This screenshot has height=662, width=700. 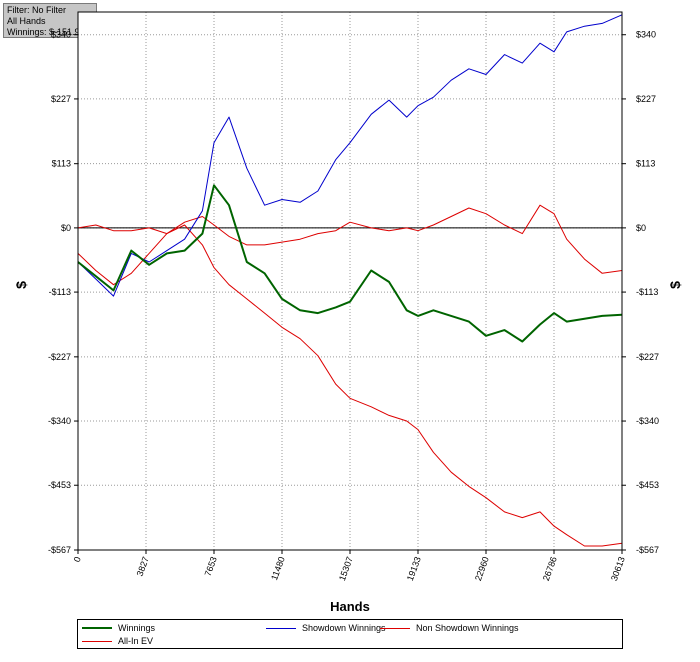 I want to click on legend-item-showdown: Showdown Winnings, so click(x=326, y=628).